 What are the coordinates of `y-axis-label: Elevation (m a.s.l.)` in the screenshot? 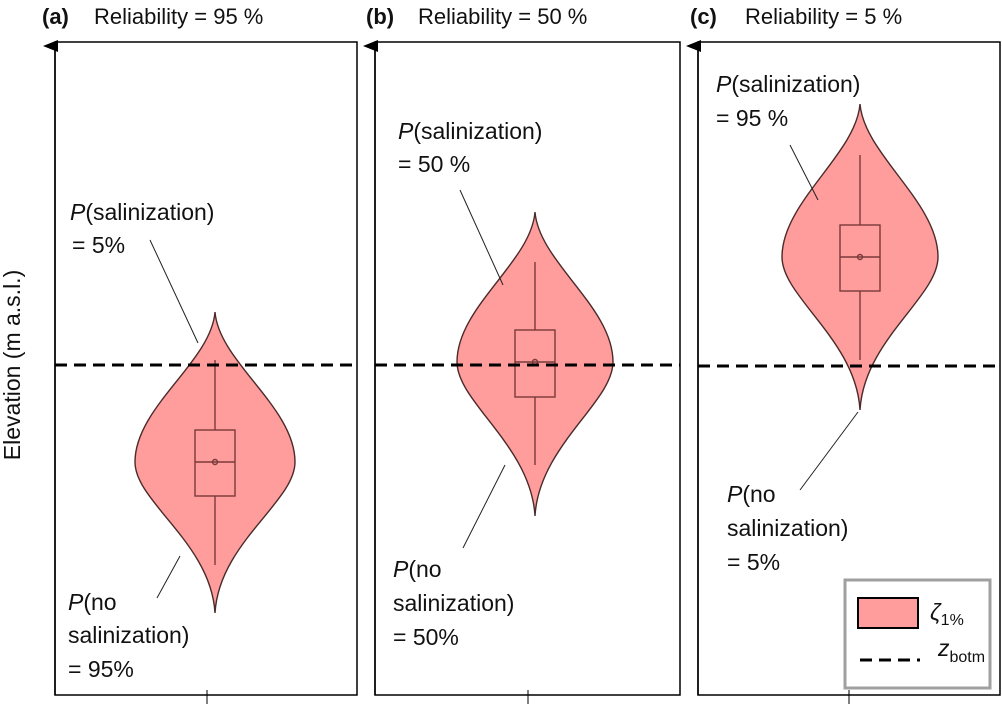 It's located at (12, 365).